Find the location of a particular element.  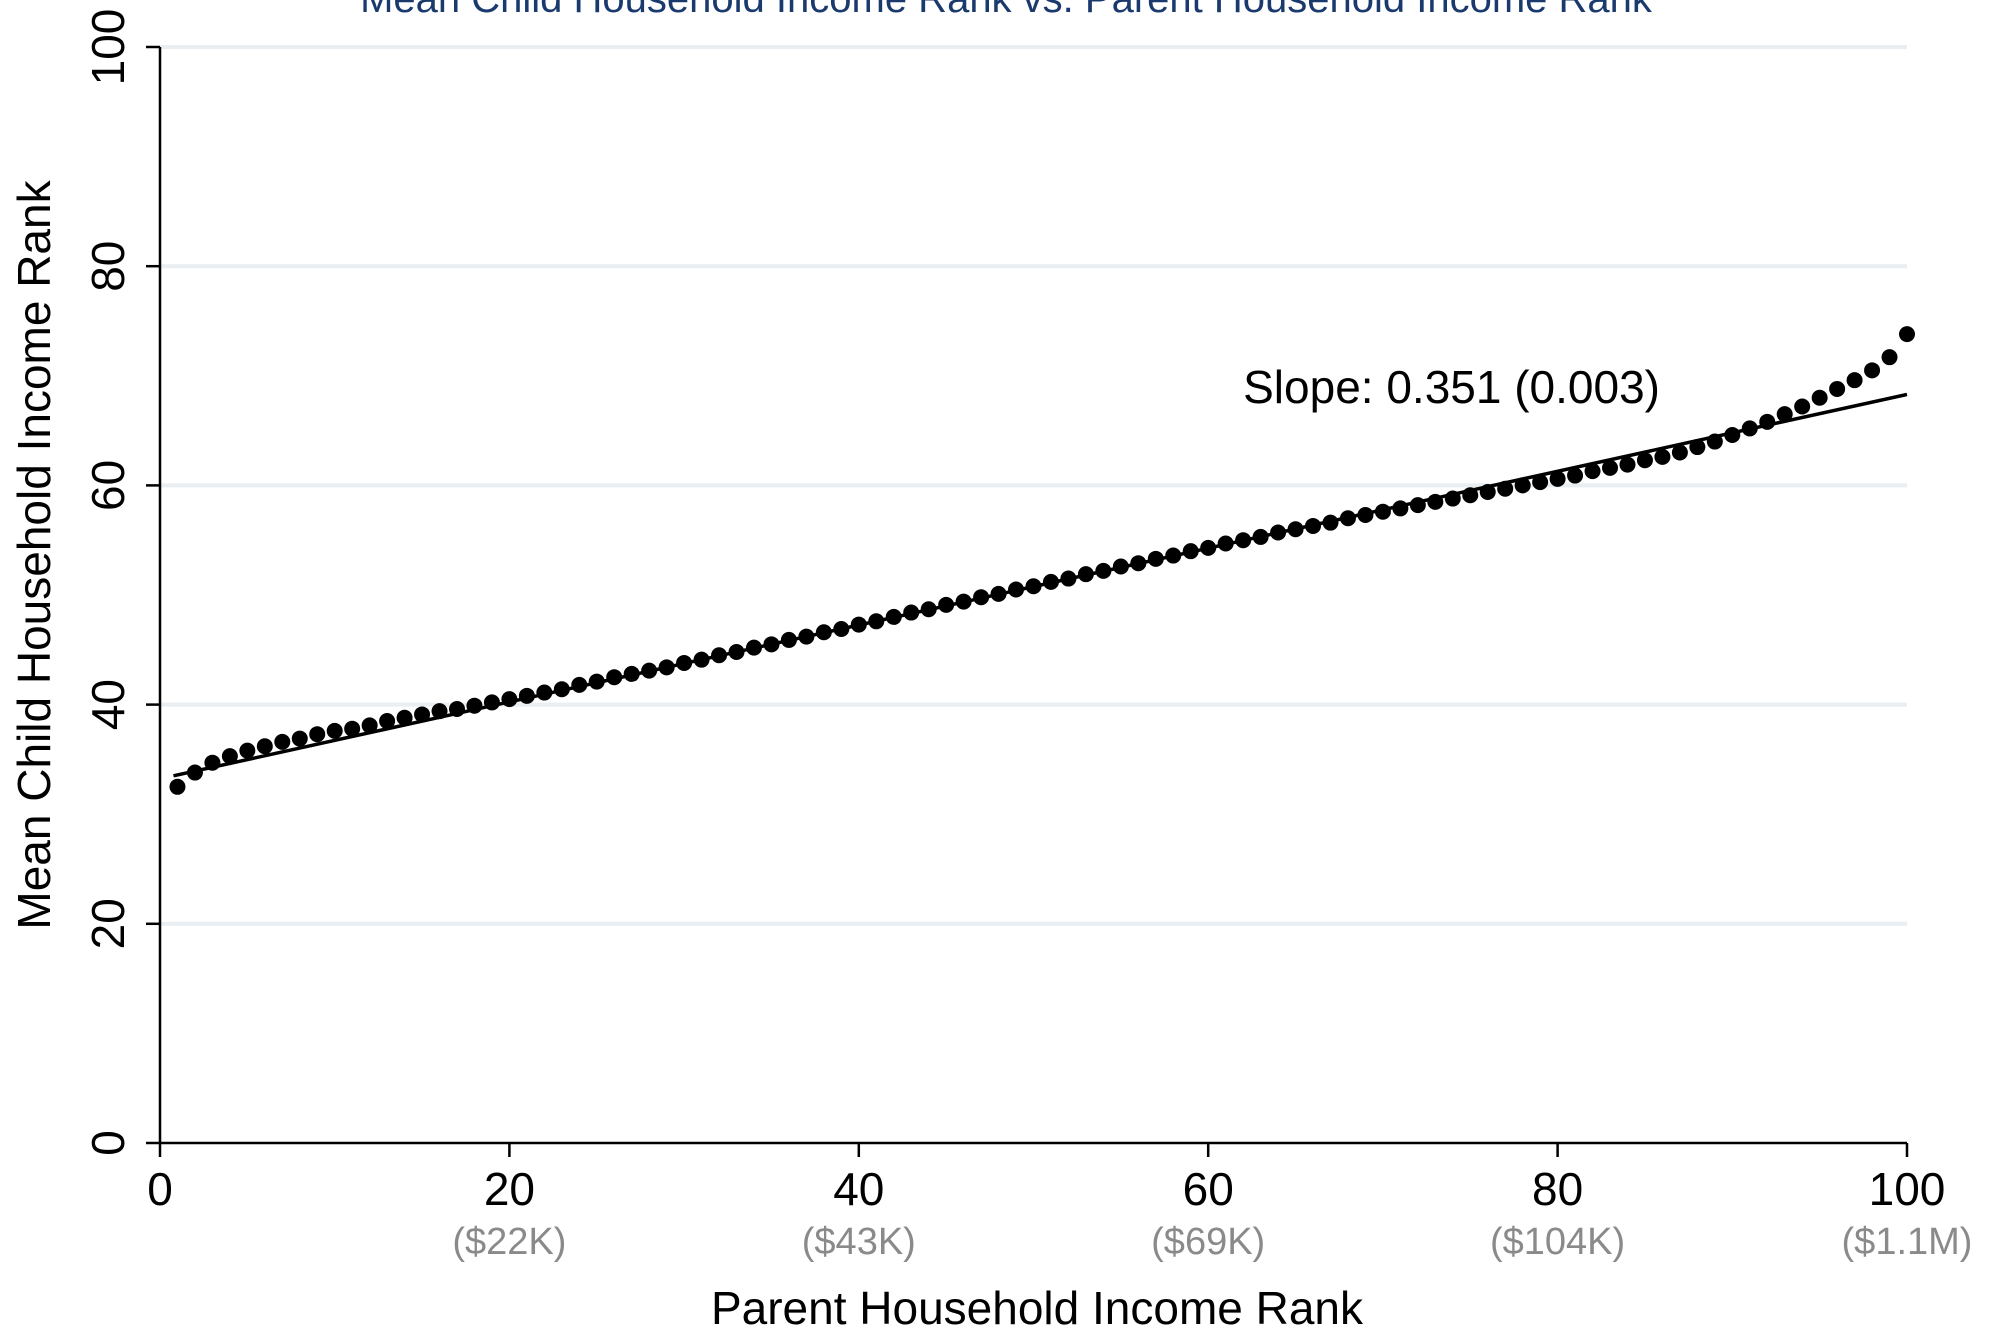

x-tick-label: 40 is located at coordinates (858, 1189).